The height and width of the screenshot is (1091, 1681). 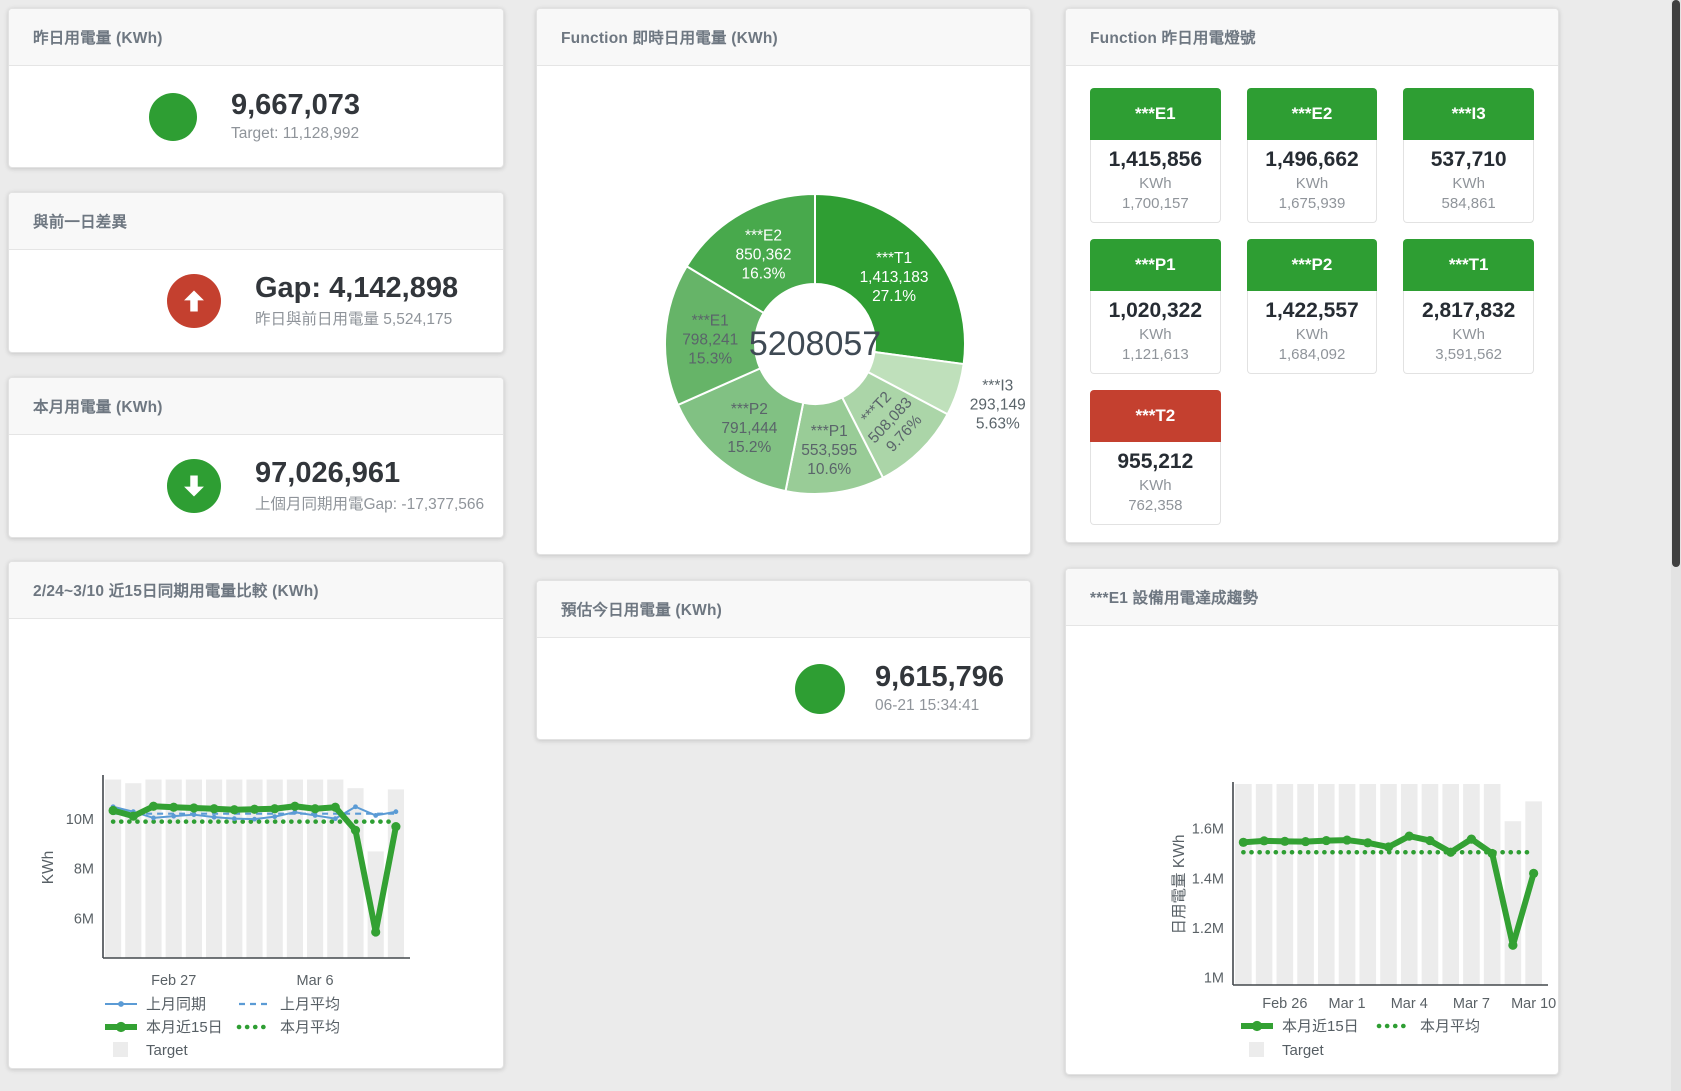 What do you see at coordinates (1468, 332) in the screenshot?
I see `light-tile-body: 2,817,832 KWh 3,591,562` at bounding box center [1468, 332].